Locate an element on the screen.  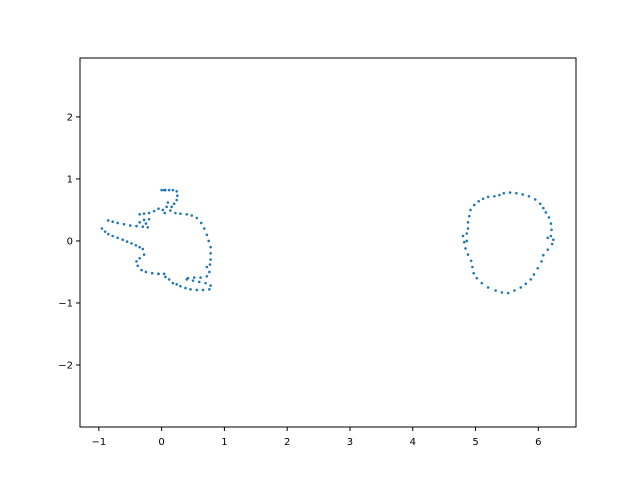
y-tick-label: 0 is located at coordinates (70, 241).